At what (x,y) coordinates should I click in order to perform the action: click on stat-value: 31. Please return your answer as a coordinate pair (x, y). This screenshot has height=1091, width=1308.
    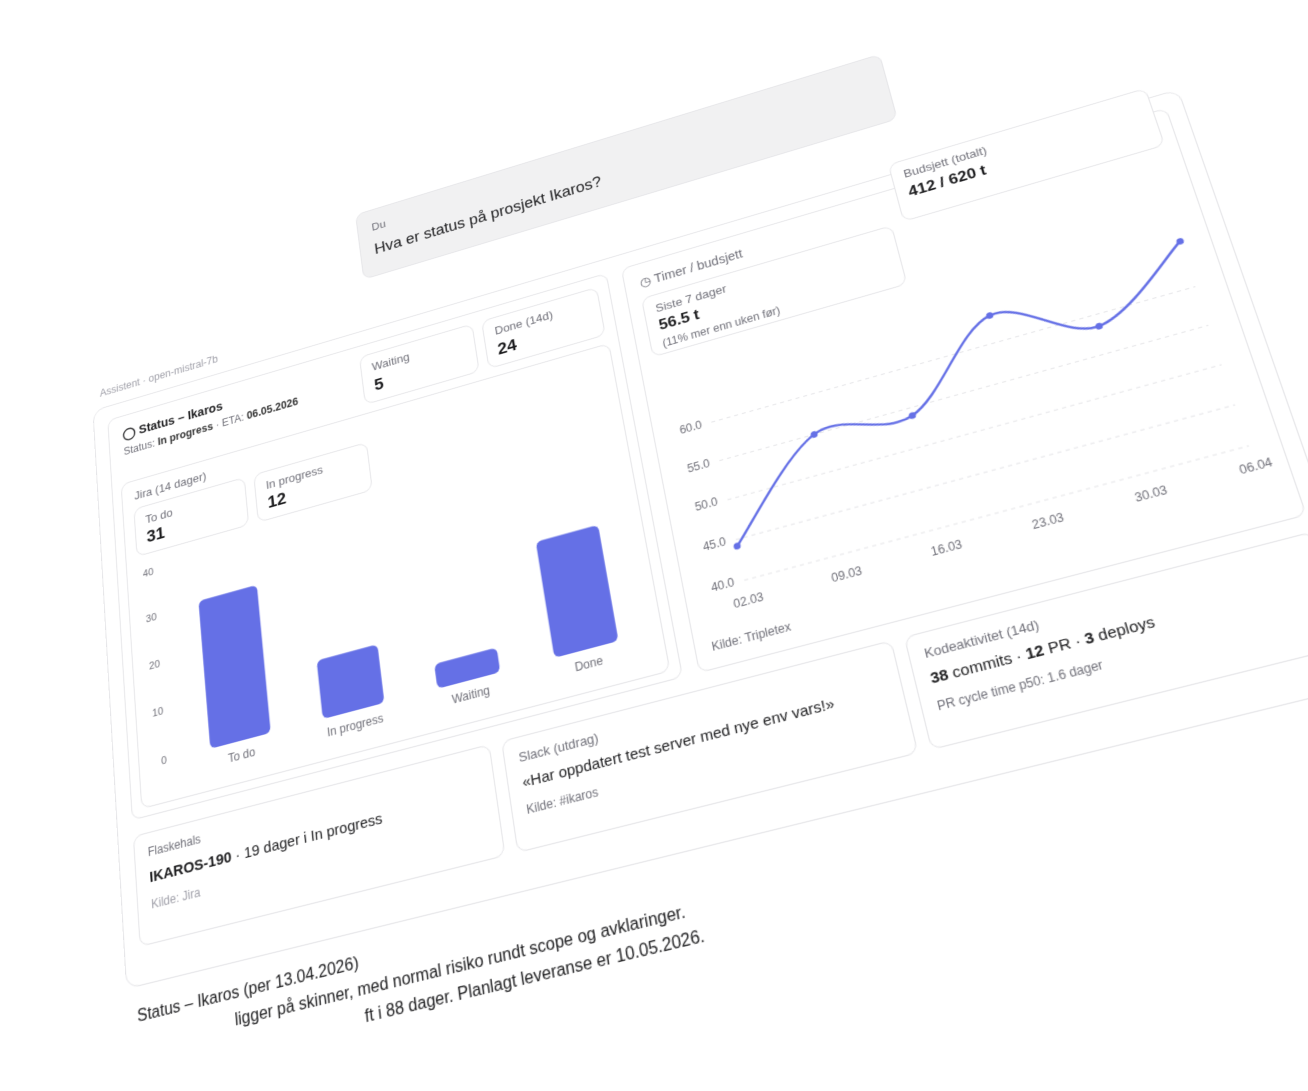
    Looking at the image, I should click on (155, 536).